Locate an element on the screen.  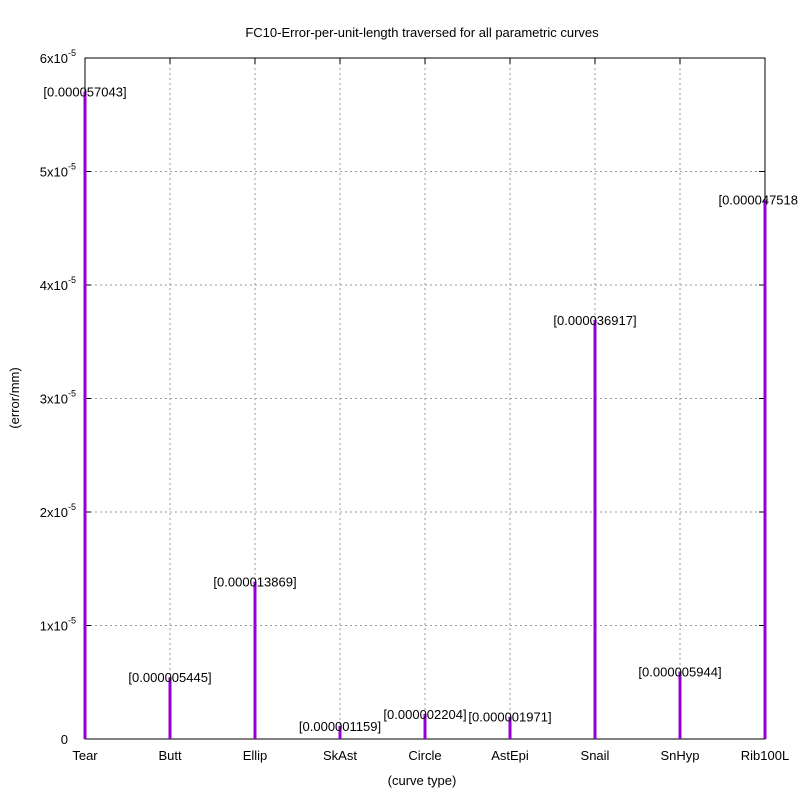
data-label: [0.000005944] is located at coordinates (679, 672).